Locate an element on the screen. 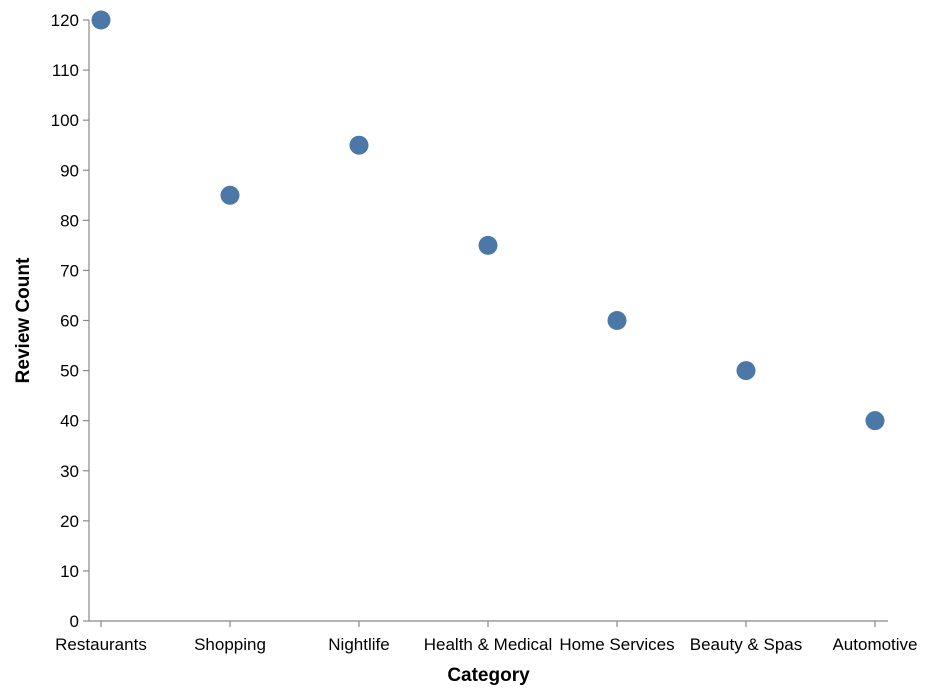 Image resolution: width=936 pixels, height=694 pixels. y-tick-label: 20 is located at coordinates (69, 521).